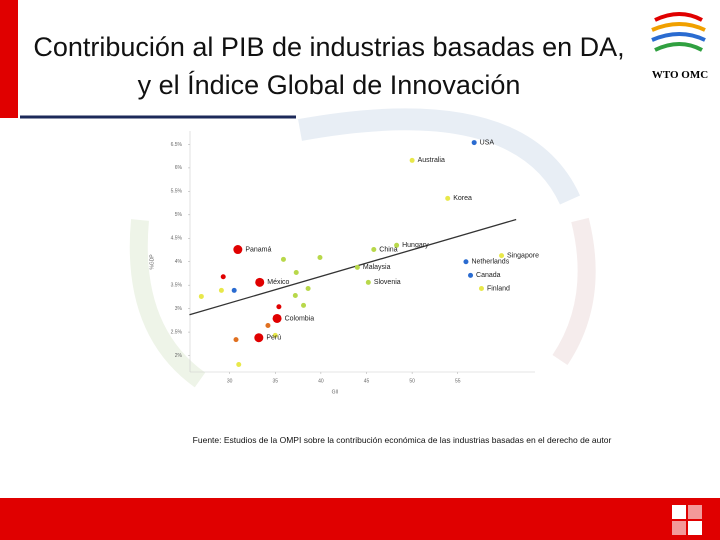 The width and height of the screenshot is (720, 540). What do you see at coordinates (523, 255) in the screenshot?
I see `point-label: Singapore` at bounding box center [523, 255].